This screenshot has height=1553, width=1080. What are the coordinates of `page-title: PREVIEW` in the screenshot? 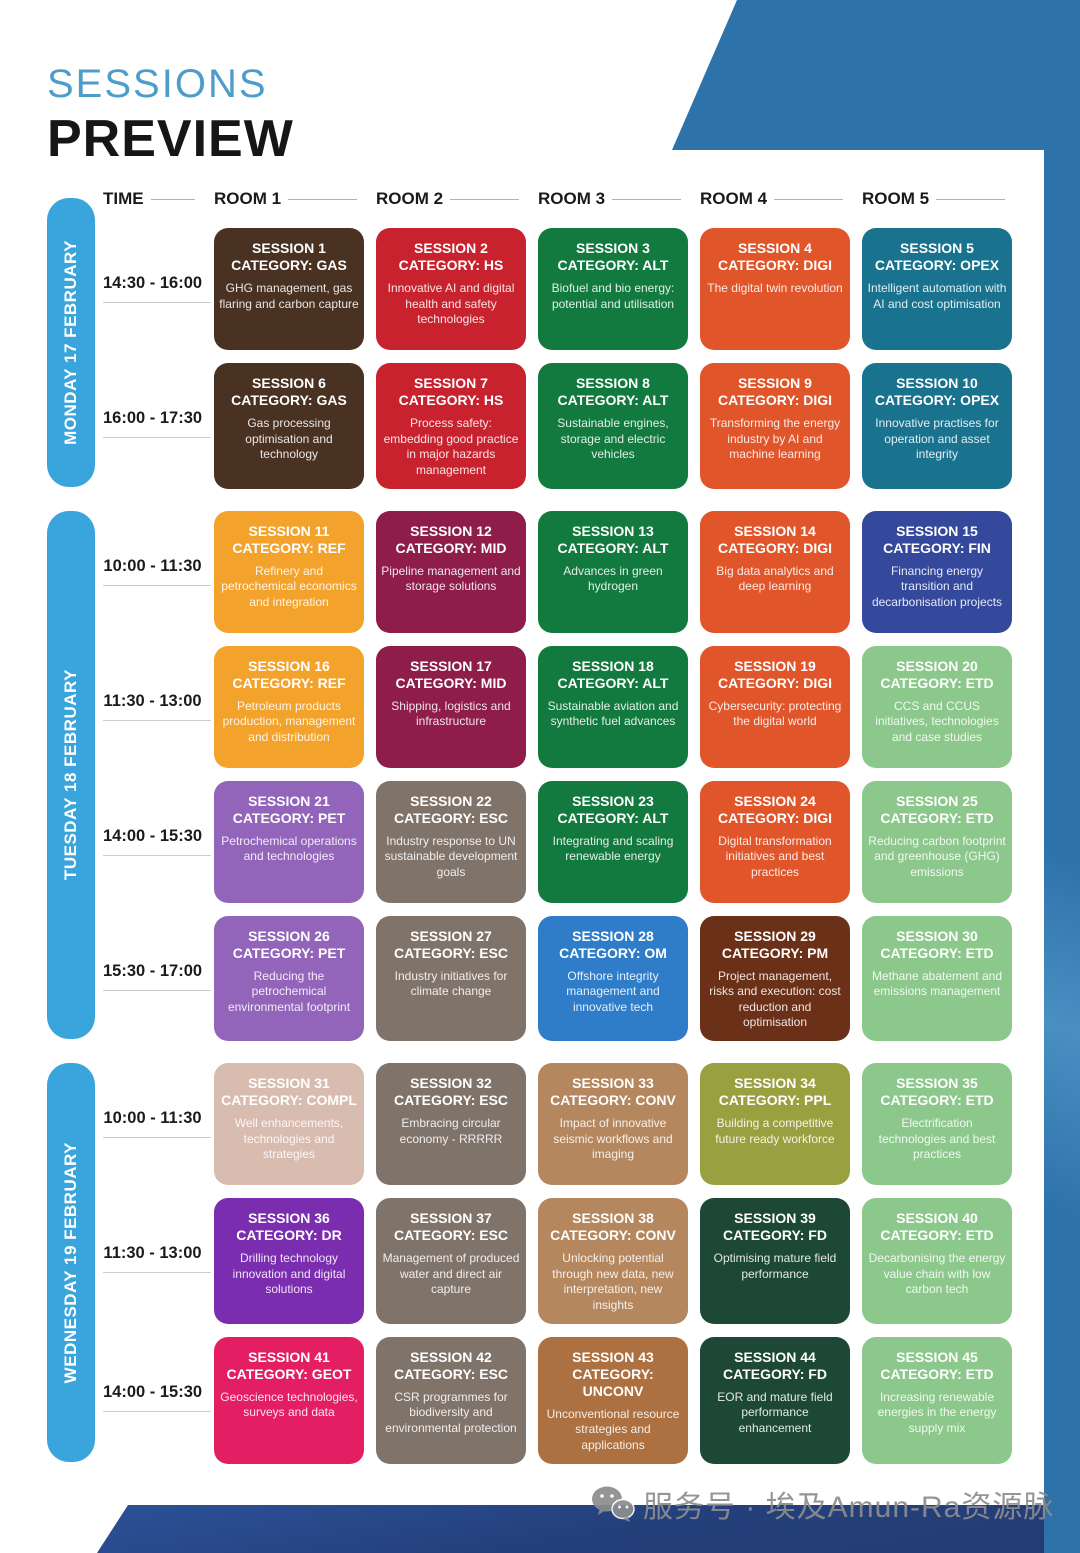 It's located at (170, 139).